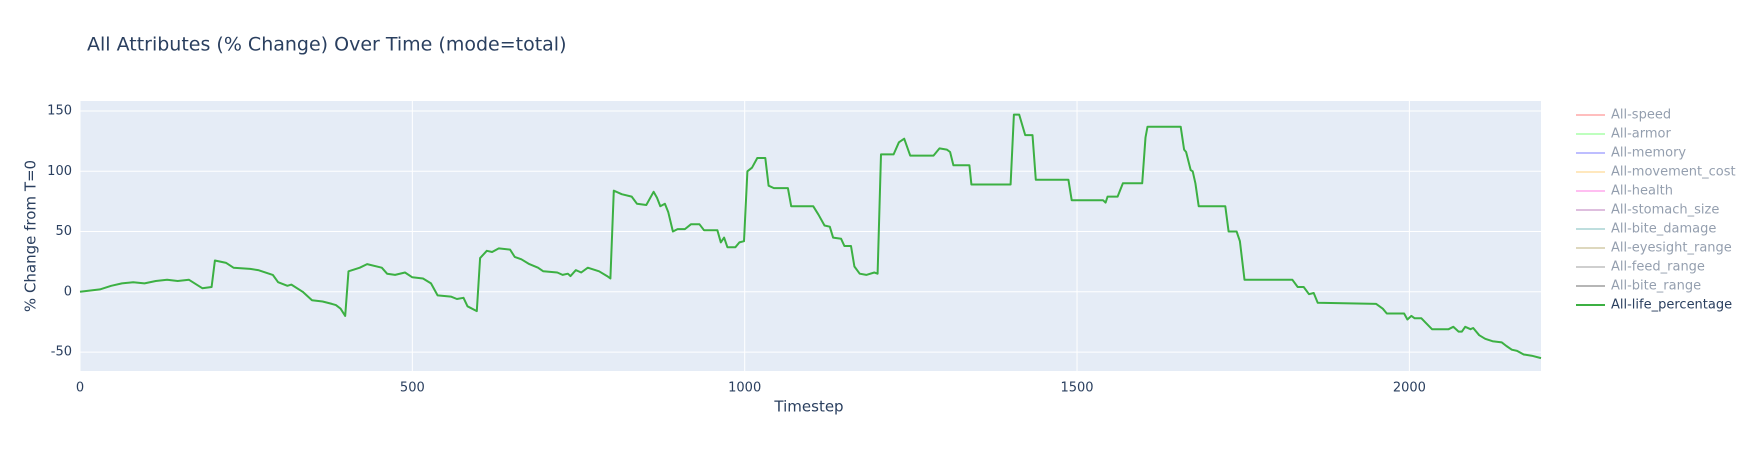  What do you see at coordinates (63, 231) in the screenshot?
I see `y-tick-label: 50` at bounding box center [63, 231].